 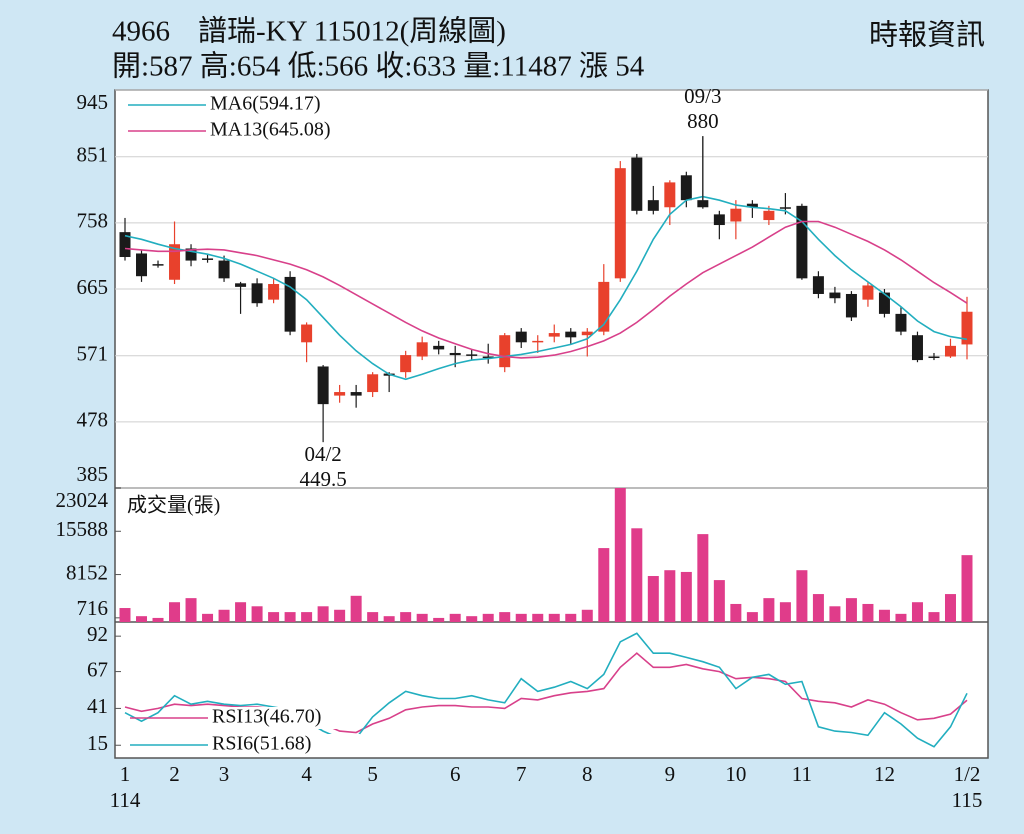 What do you see at coordinates (87, 572) in the screenshot?
I see `y-tick-label: 8152` at bounding box center [87, 572].